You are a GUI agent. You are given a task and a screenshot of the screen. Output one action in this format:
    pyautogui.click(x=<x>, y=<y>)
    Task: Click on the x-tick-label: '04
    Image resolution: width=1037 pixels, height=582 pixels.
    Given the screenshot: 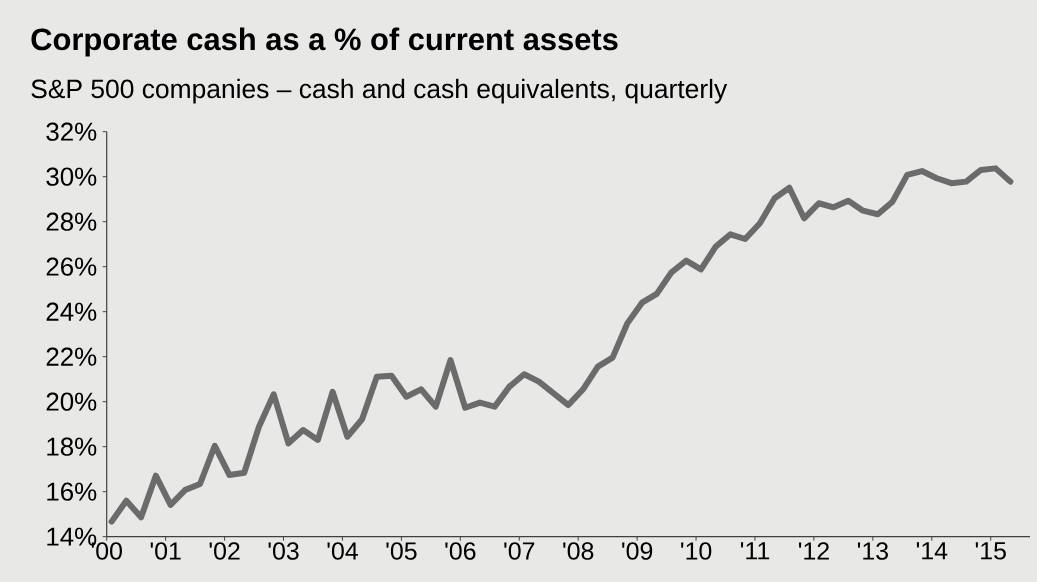 What is the action you would take?
    pyautogui.click(x=342, y=551)
    